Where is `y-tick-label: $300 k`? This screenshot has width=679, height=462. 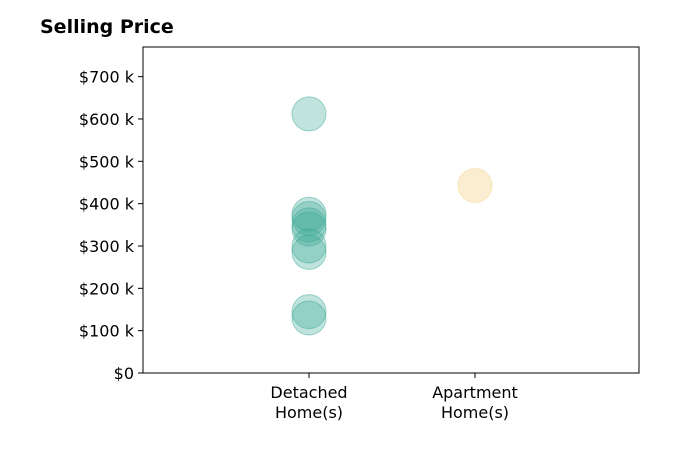 y-tick-label: $300 k is located at coordinates (107, 246).